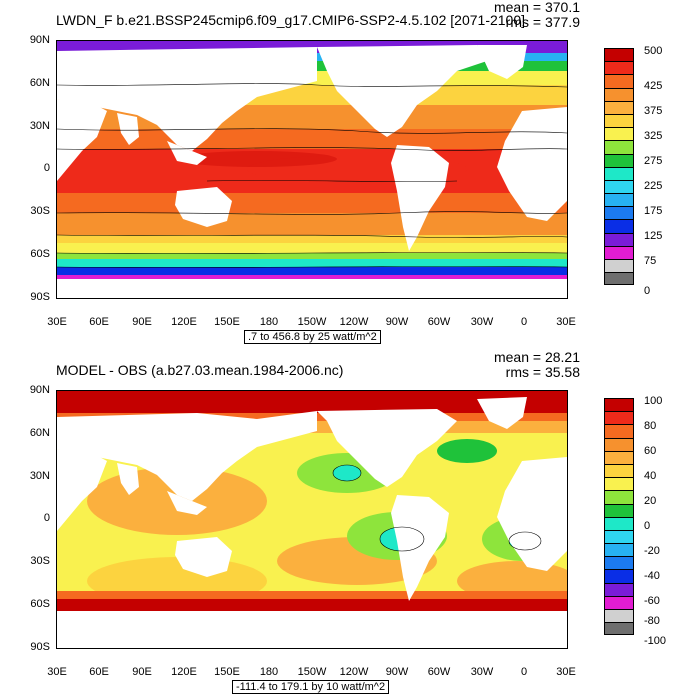 This screenshot has width=700, height=700. Describe the element at coordinates (542, 372) in the screenshot. I see `bottom-rms-value: rms = 35.58` at that location.